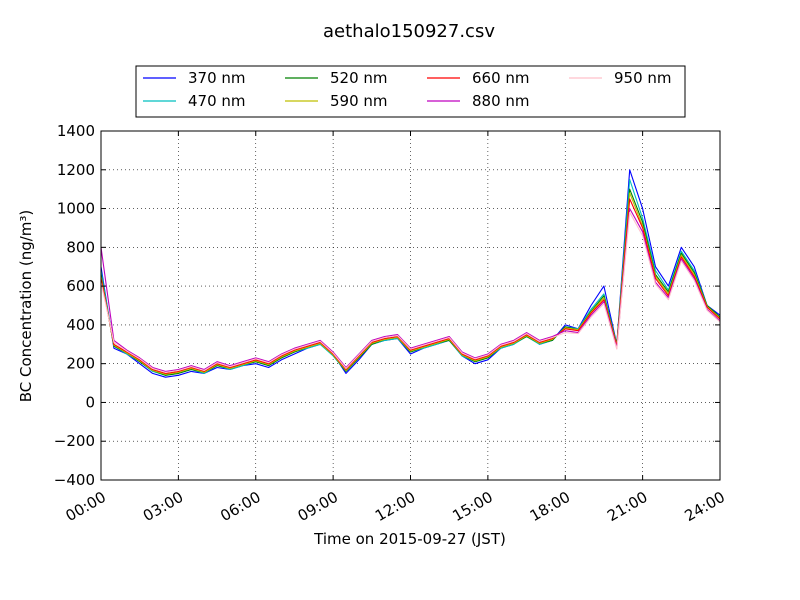  I want to click on y-tick-label: −400, so click(74, 480).